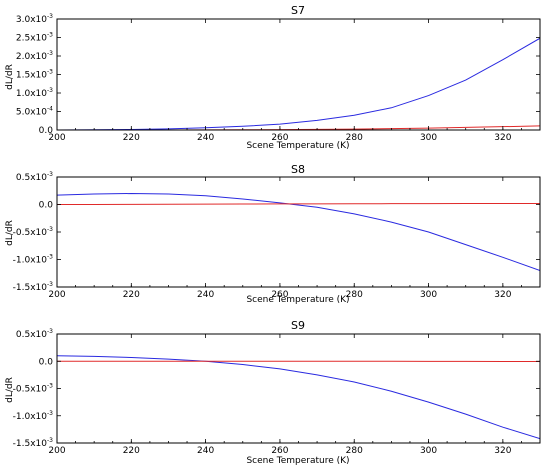 The width and height of the screenshot is (550, 472). Describe the element at coordinates (298, 169) in the screenshot. I see `panel-title: S8` at that location.